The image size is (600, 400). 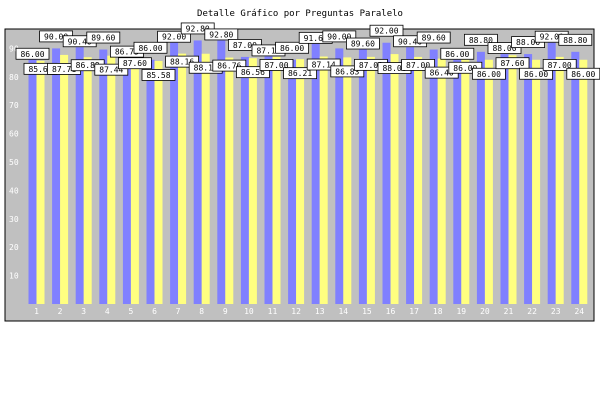 I want to click on x-tick-label: 13, so click(x=320, y=311).